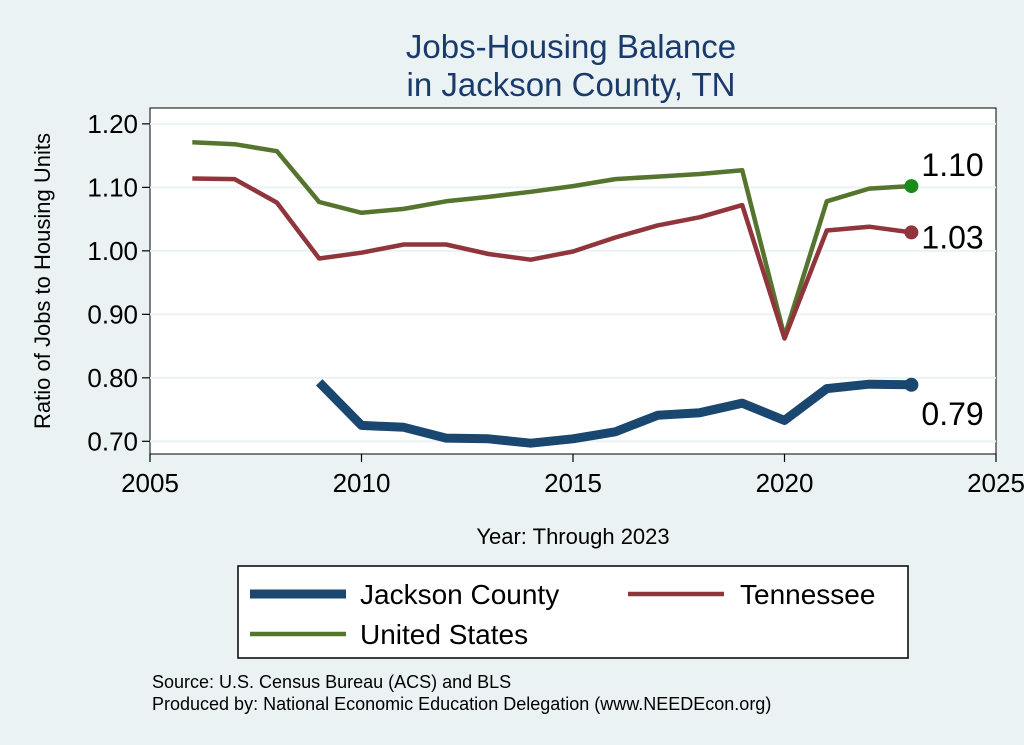 This screenshot has width=1024, height=745. I want to click on x-axis: 2005 2010 2015 2020 2025, so click(572, 476).